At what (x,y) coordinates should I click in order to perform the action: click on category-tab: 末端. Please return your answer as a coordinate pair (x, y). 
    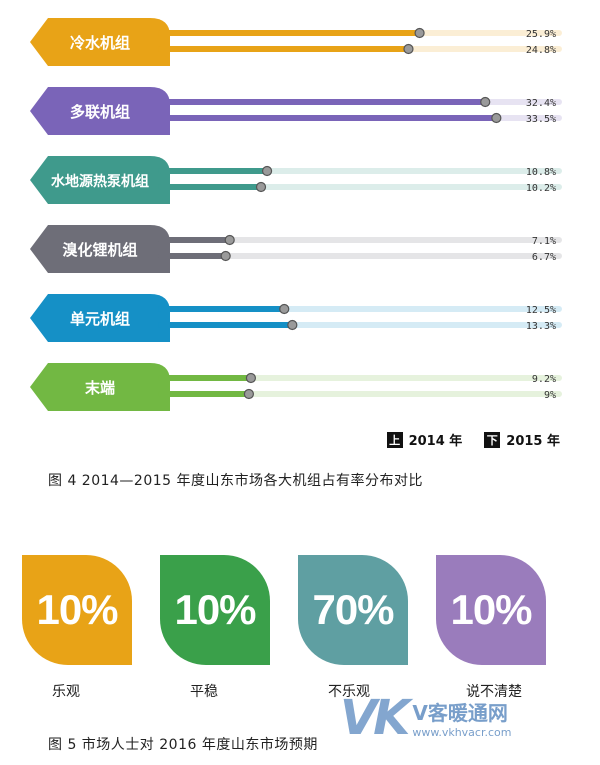
    Looking at the image, I should click on (100, 387).